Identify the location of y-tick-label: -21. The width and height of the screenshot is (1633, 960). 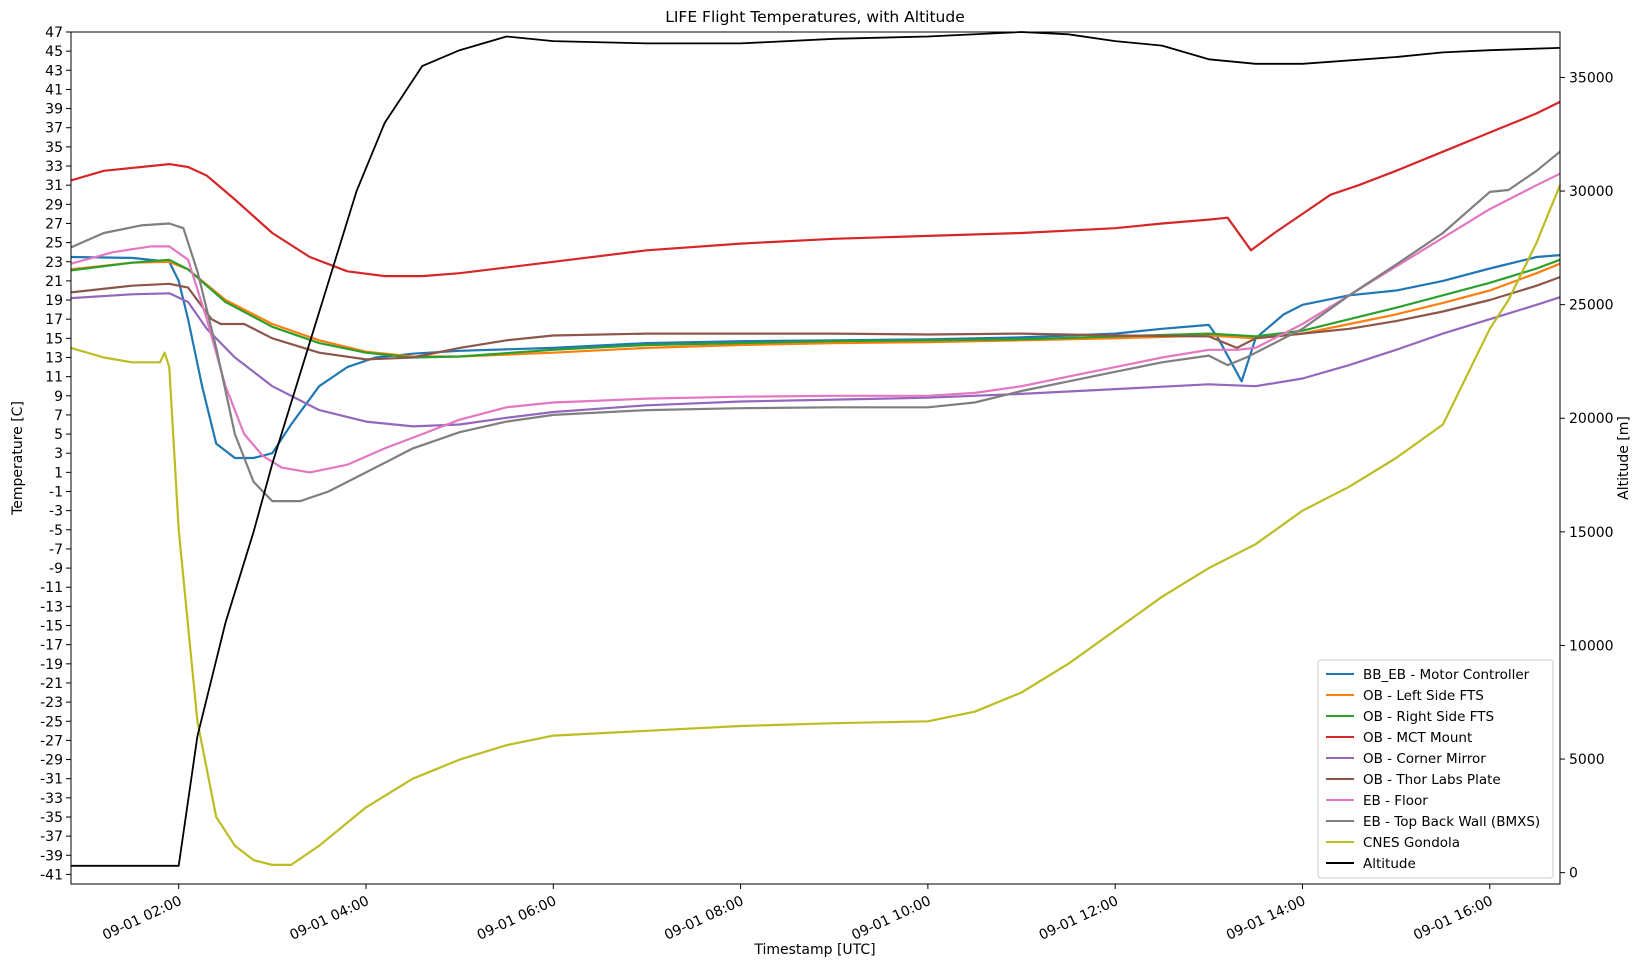
(51, 684).